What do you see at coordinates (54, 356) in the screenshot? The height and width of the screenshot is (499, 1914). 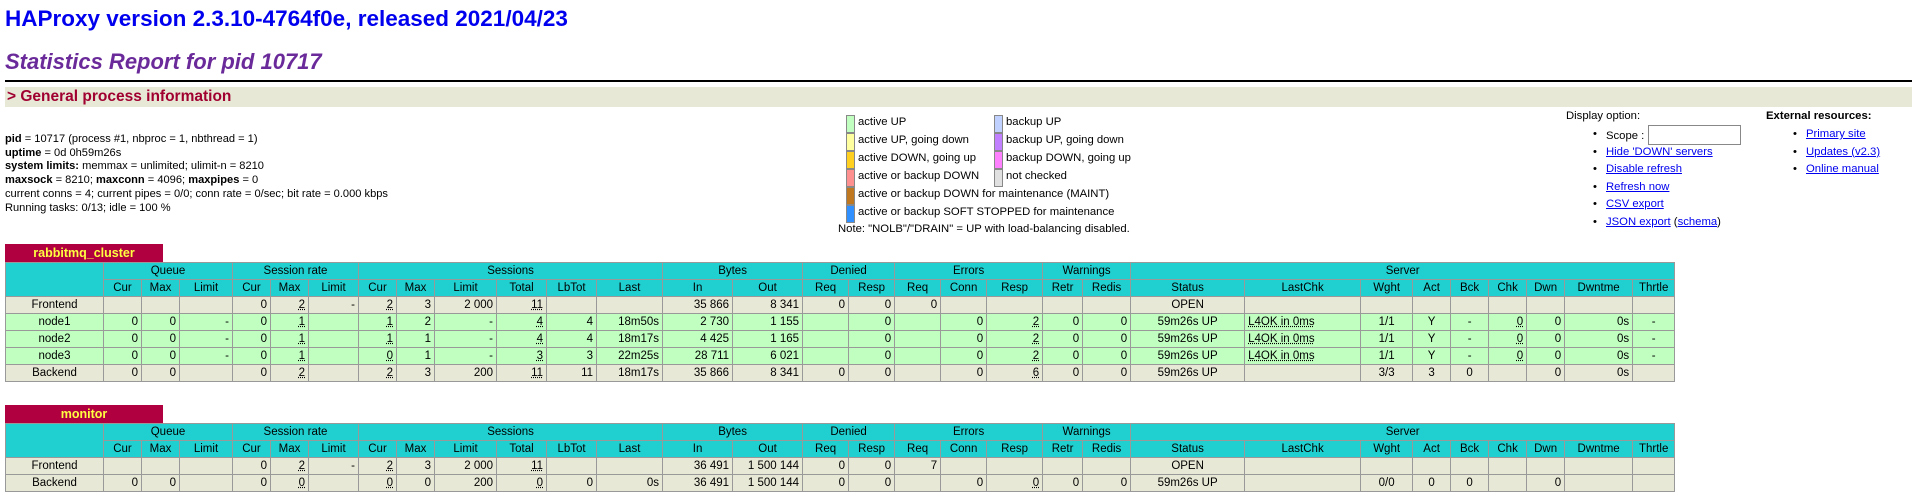 I see `row-name: node3` at bounding box center [54, 356].